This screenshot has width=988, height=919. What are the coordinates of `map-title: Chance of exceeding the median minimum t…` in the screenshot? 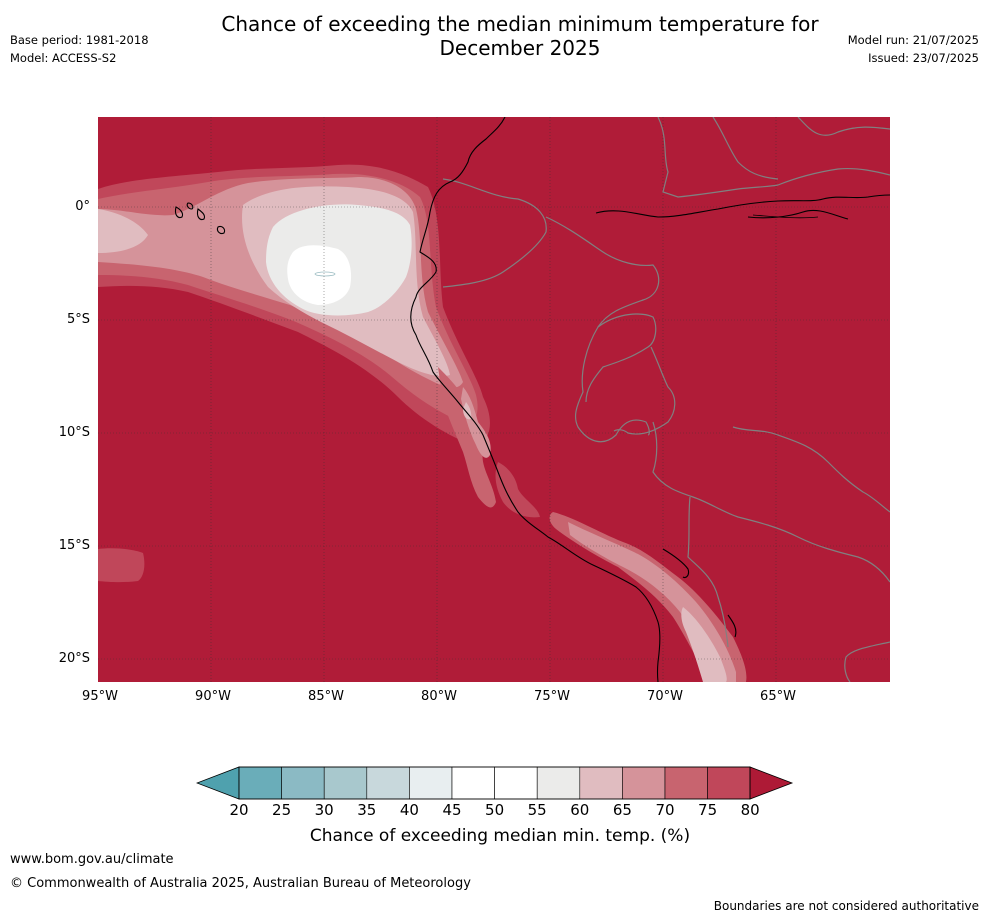 It's located at (520, 36).